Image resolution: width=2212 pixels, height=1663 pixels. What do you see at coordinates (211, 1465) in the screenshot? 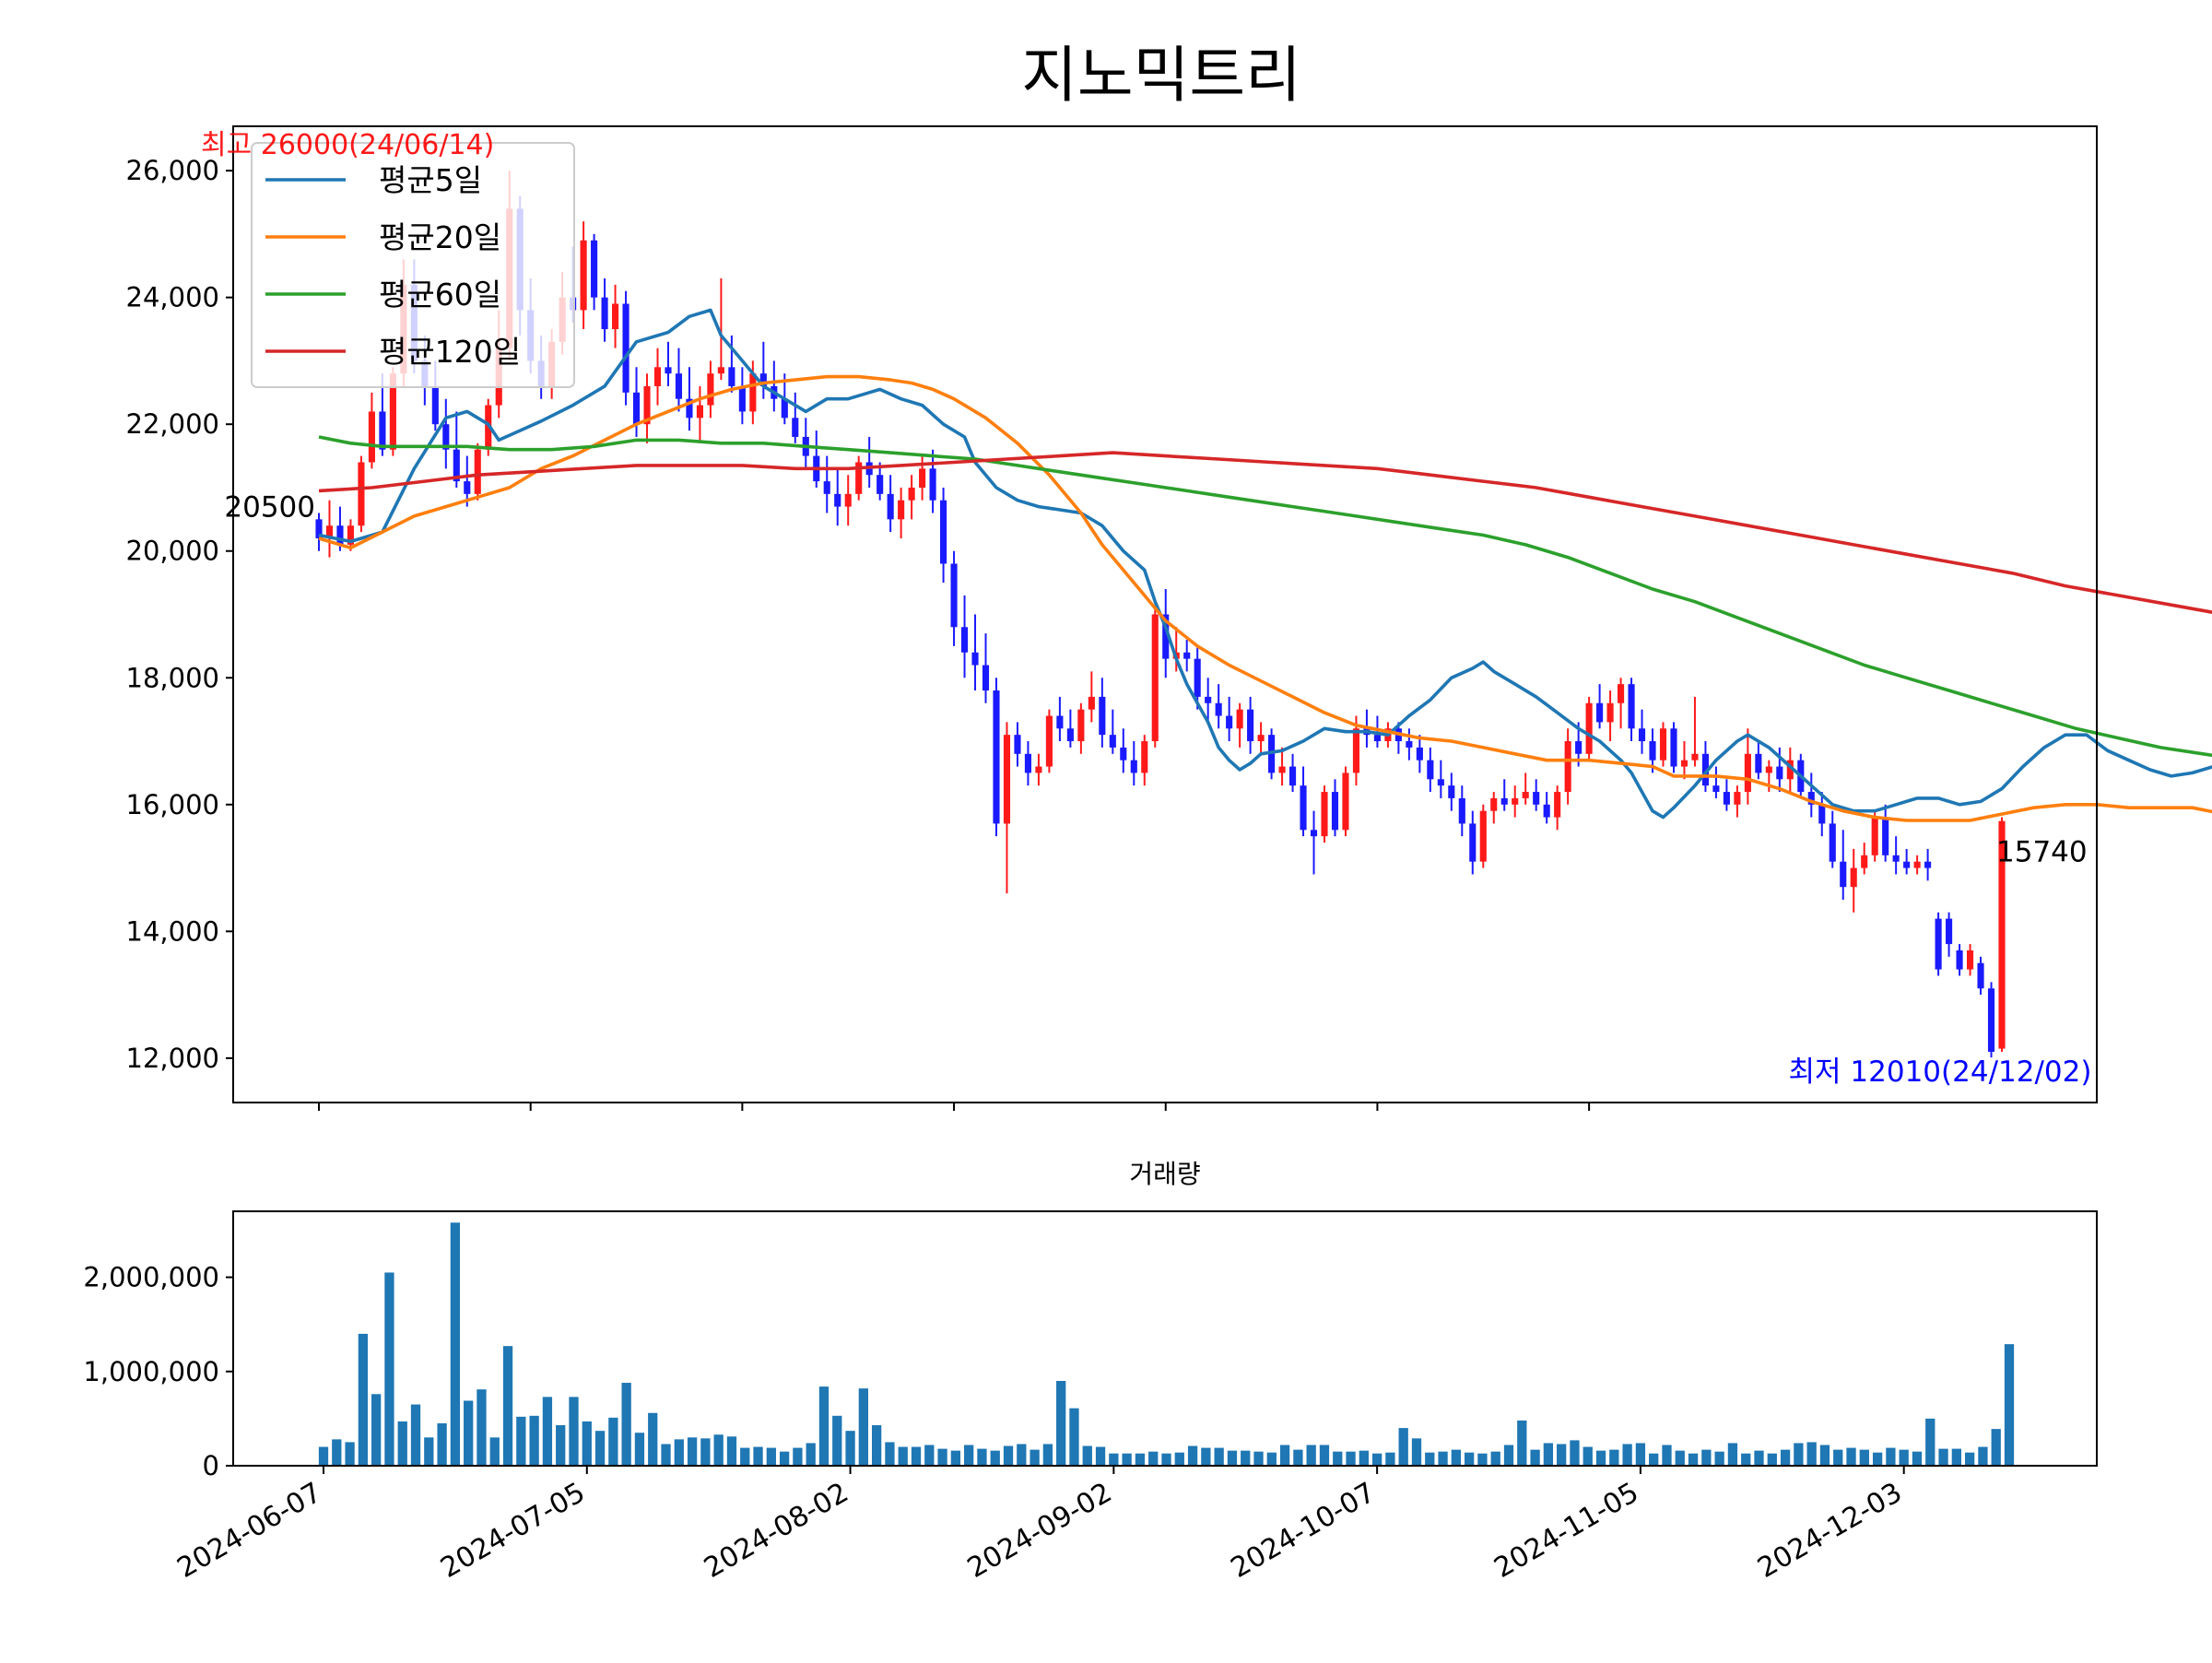
I see `volume-ytick-label: 0` at bounding box center [211, 1465].